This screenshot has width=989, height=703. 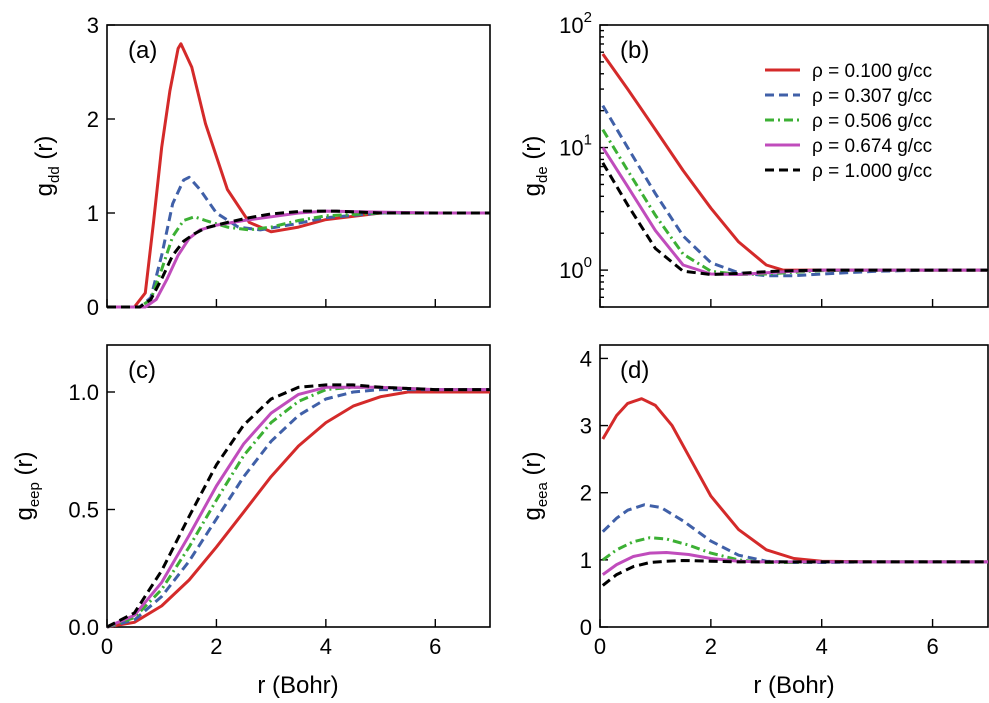 What do you see at coordinates (872, 171) in the screenshot?
I see `legend-label: ρ = 1.000 g/cc` at bounding box center [872, 171].